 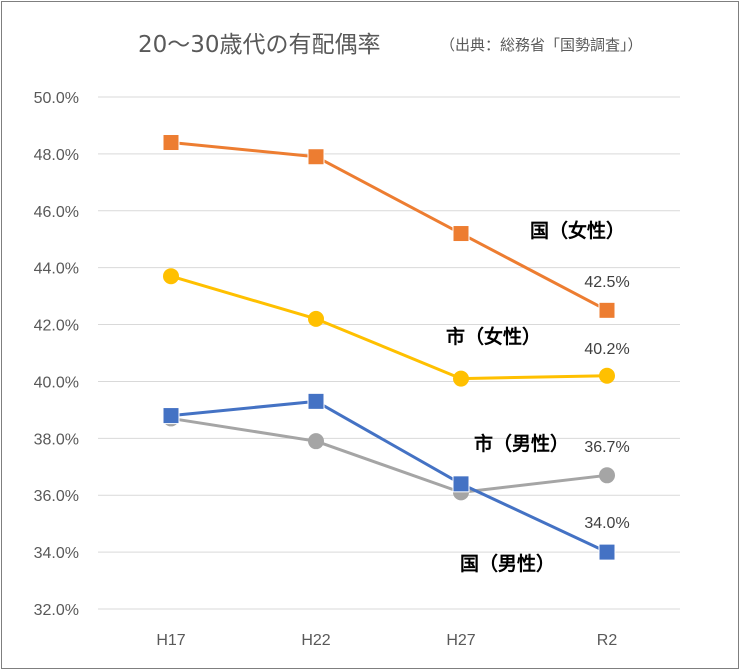 What do you see at coordinates (56, 610) in the screenshot?
I see `y-tick-label: 32.0%` at bounding box center [56, 610].